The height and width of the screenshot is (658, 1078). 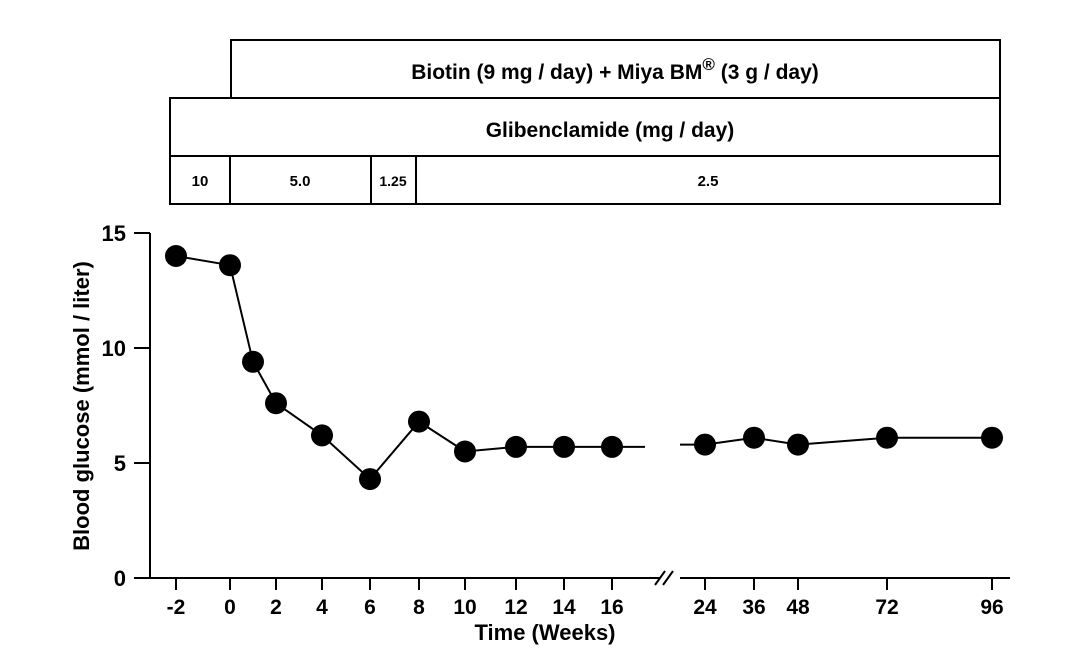 What do you see at coordinates (464, 607) in the screenshot?
I see `x-tick-label: 10` at bounding box center [464, 607].